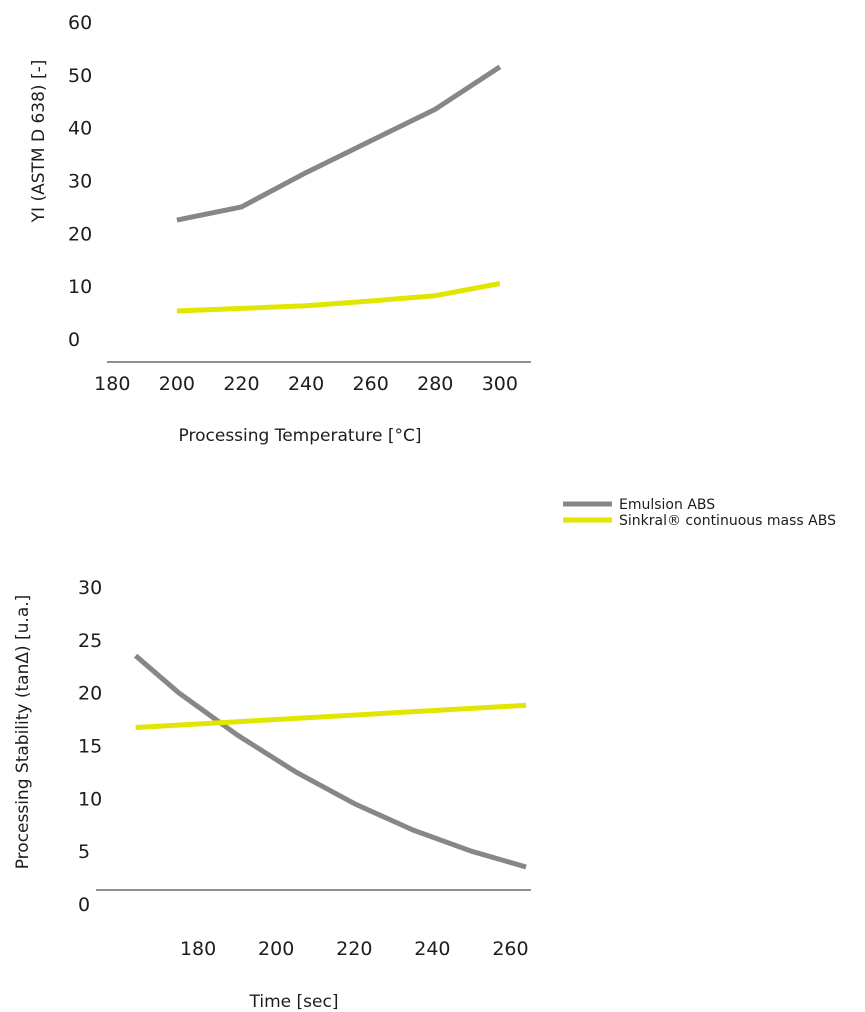 This screenshot has width=865, height=1012. Describe the element at coordinates (90, 641) in the screenshot. I see `chart2-y-tick-label: 25` at that location.